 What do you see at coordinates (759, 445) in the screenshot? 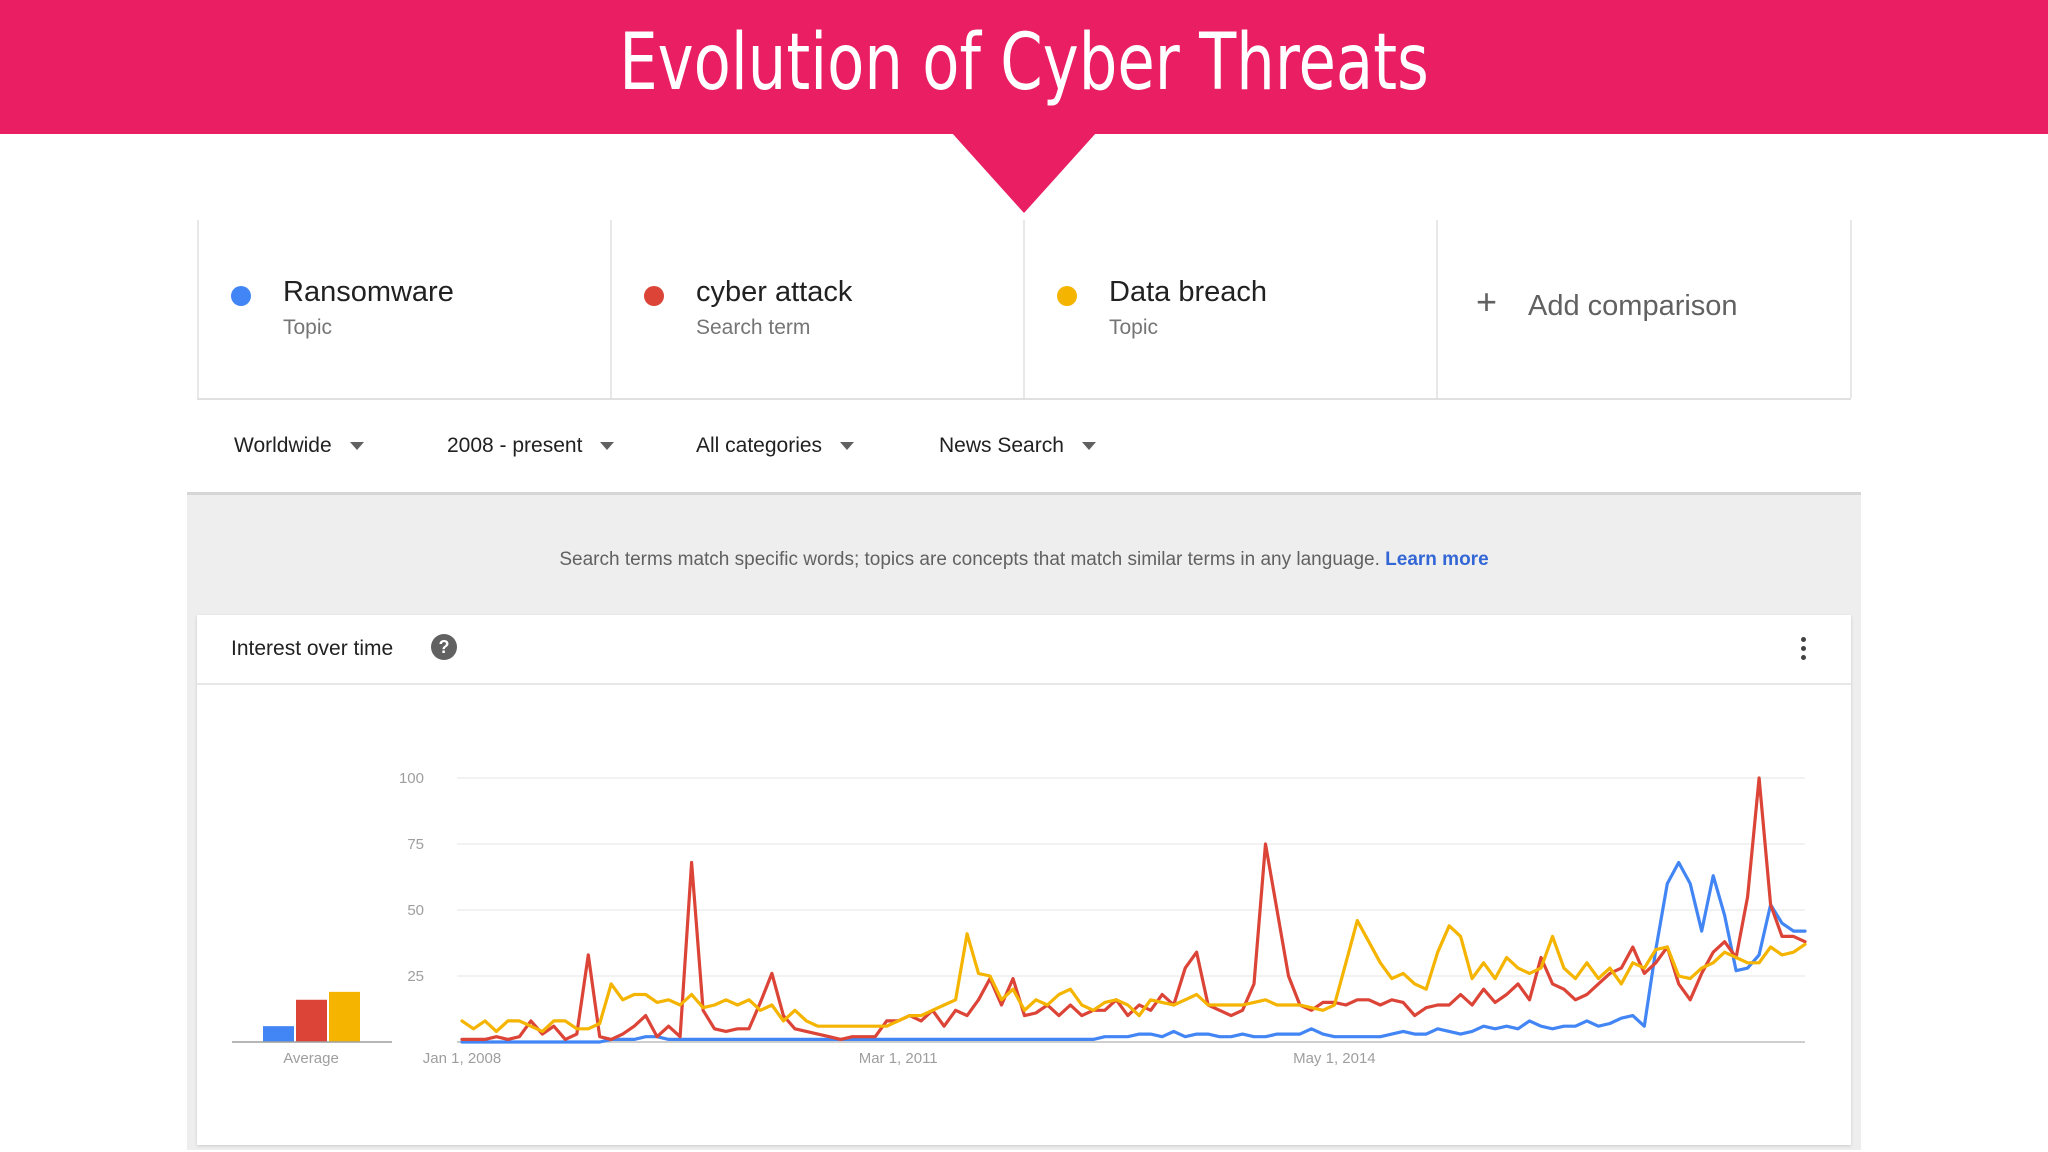
I see `category-value: All categories` at bounding box center [759, 445].